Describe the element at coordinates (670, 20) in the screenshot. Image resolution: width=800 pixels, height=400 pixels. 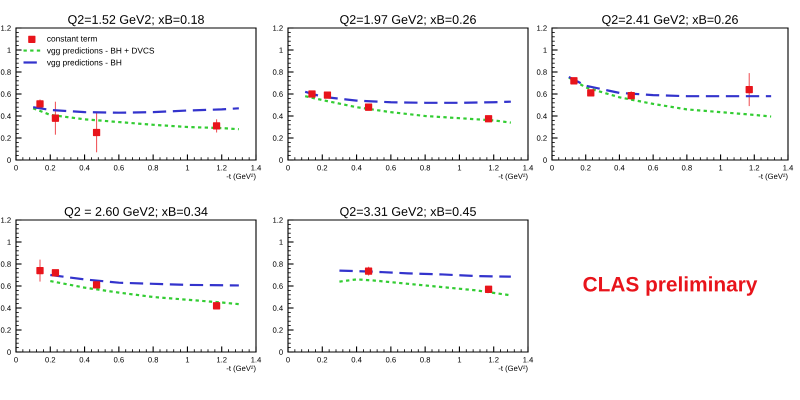
I see `chart-title: Q2=2.41 GeV2; xB=0.26` at that location.